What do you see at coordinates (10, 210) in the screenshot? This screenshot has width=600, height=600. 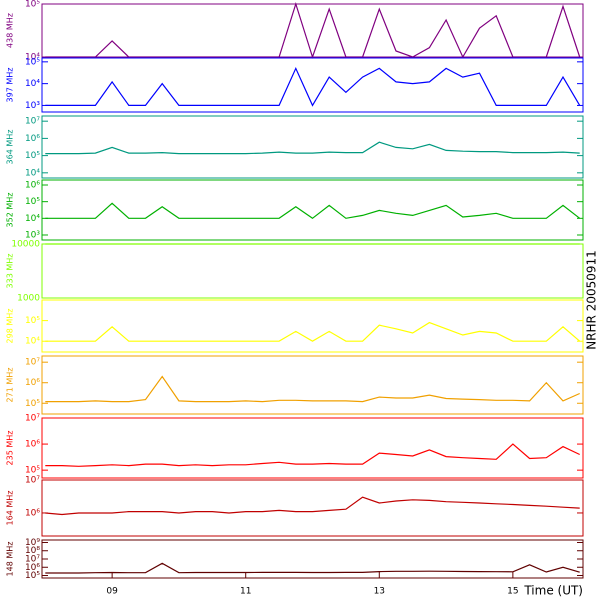 I see `y-axis-label: 352 MHz` at bounding box center [10, 210].